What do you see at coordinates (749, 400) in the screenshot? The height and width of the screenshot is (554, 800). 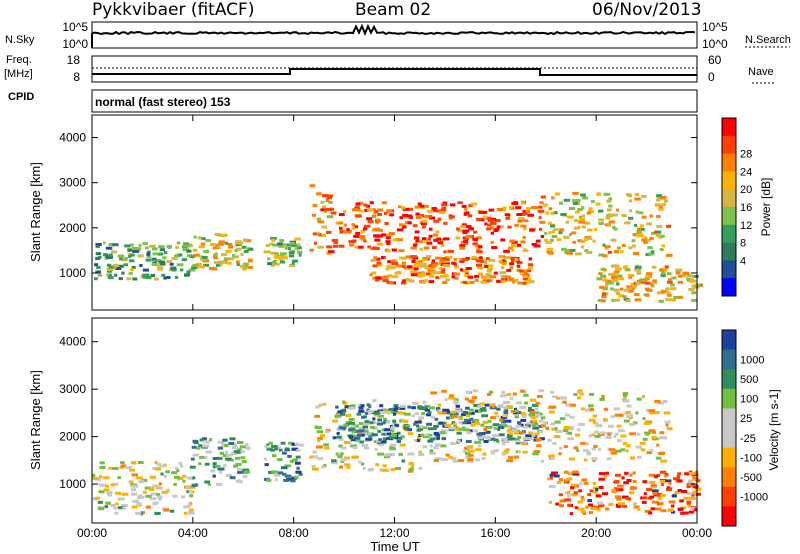 I see `colorbar-tick-label: 100` at bounding box center [749, 400].